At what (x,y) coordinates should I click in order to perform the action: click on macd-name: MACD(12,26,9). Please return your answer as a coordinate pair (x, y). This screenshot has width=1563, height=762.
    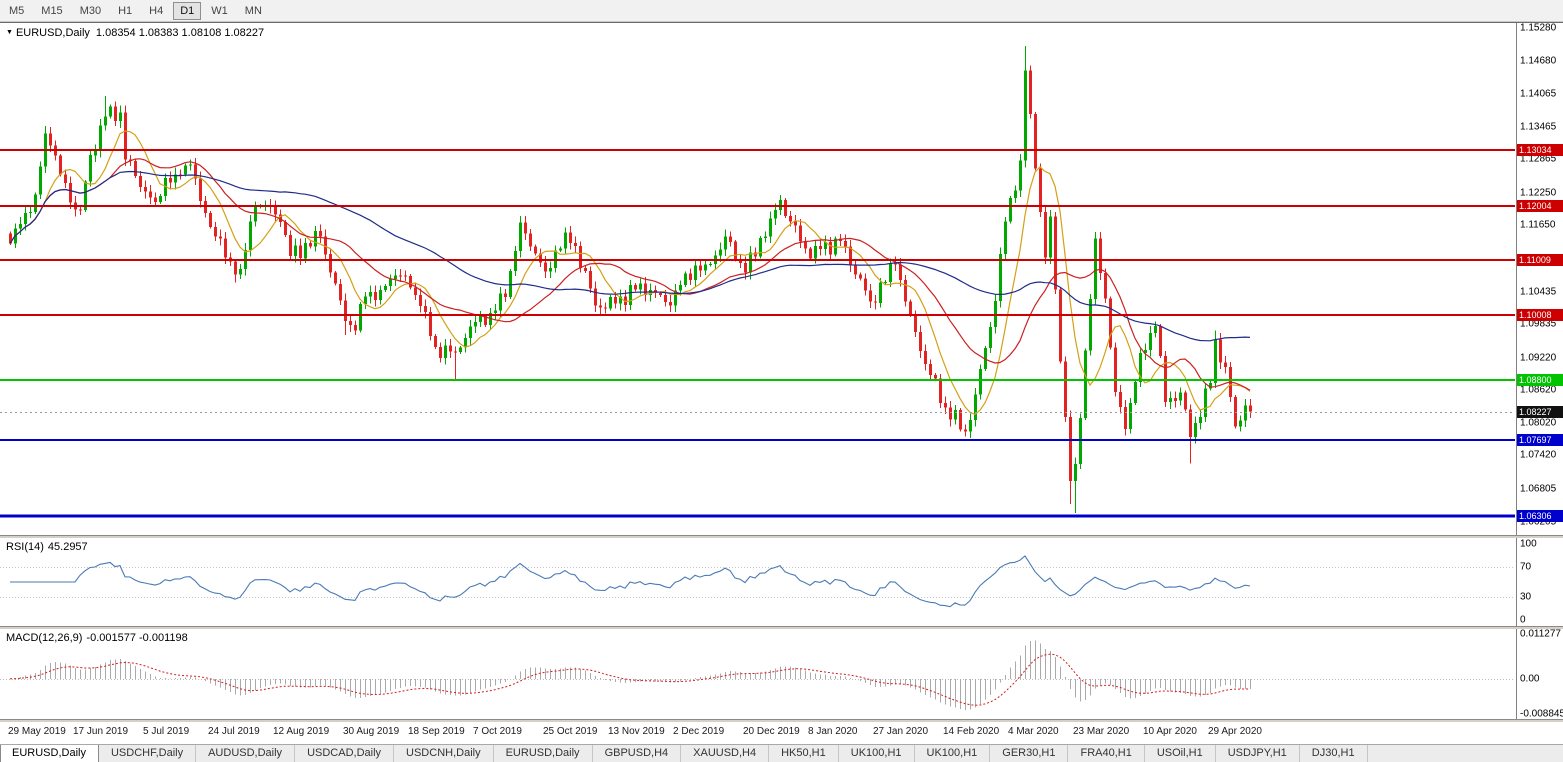
    Looking at the image, I should click on (44, 638).